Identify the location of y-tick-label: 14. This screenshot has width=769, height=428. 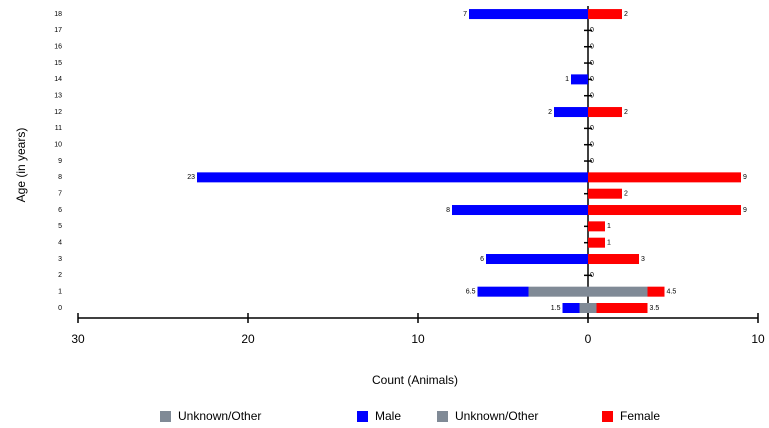
(58, 79).